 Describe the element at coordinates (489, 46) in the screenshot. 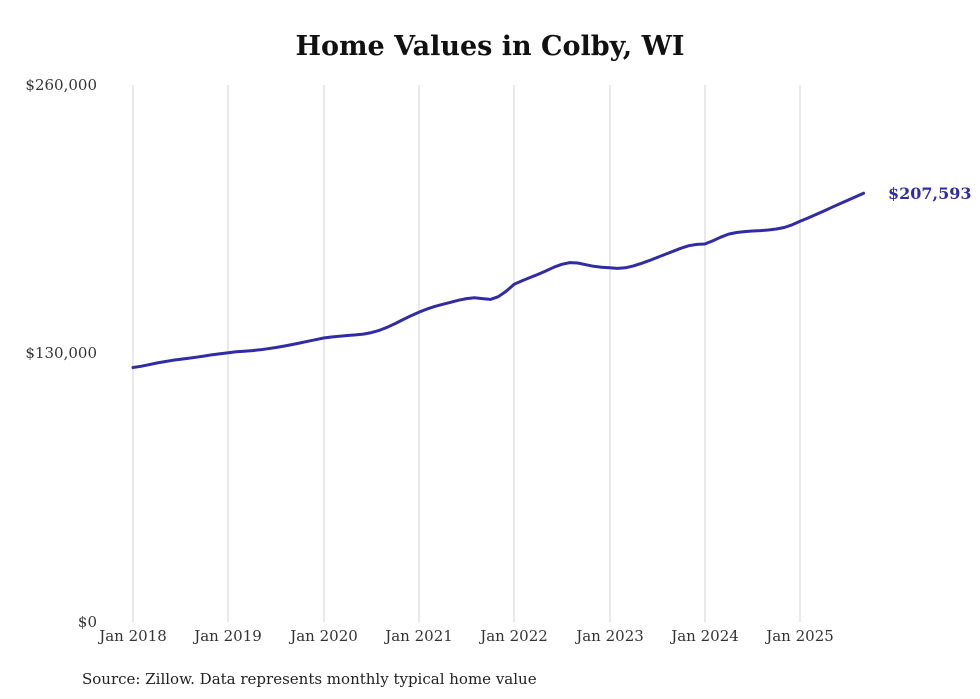

I see `chart-title: Home Values in Colby, WI` at that location.